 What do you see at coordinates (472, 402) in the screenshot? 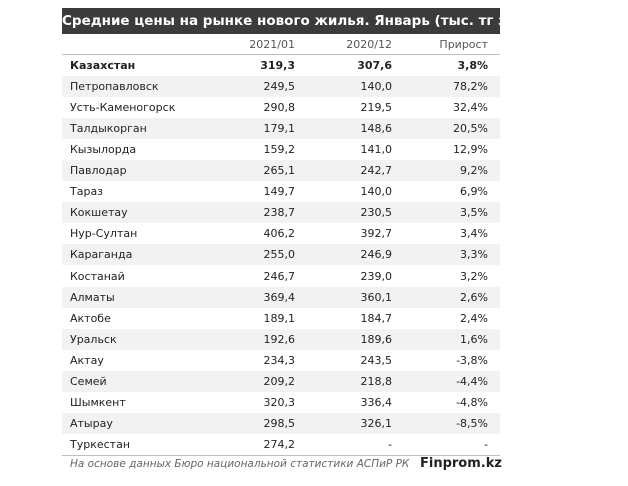
I see `cell-value: -4,8%` at bounding box center [472, 402].